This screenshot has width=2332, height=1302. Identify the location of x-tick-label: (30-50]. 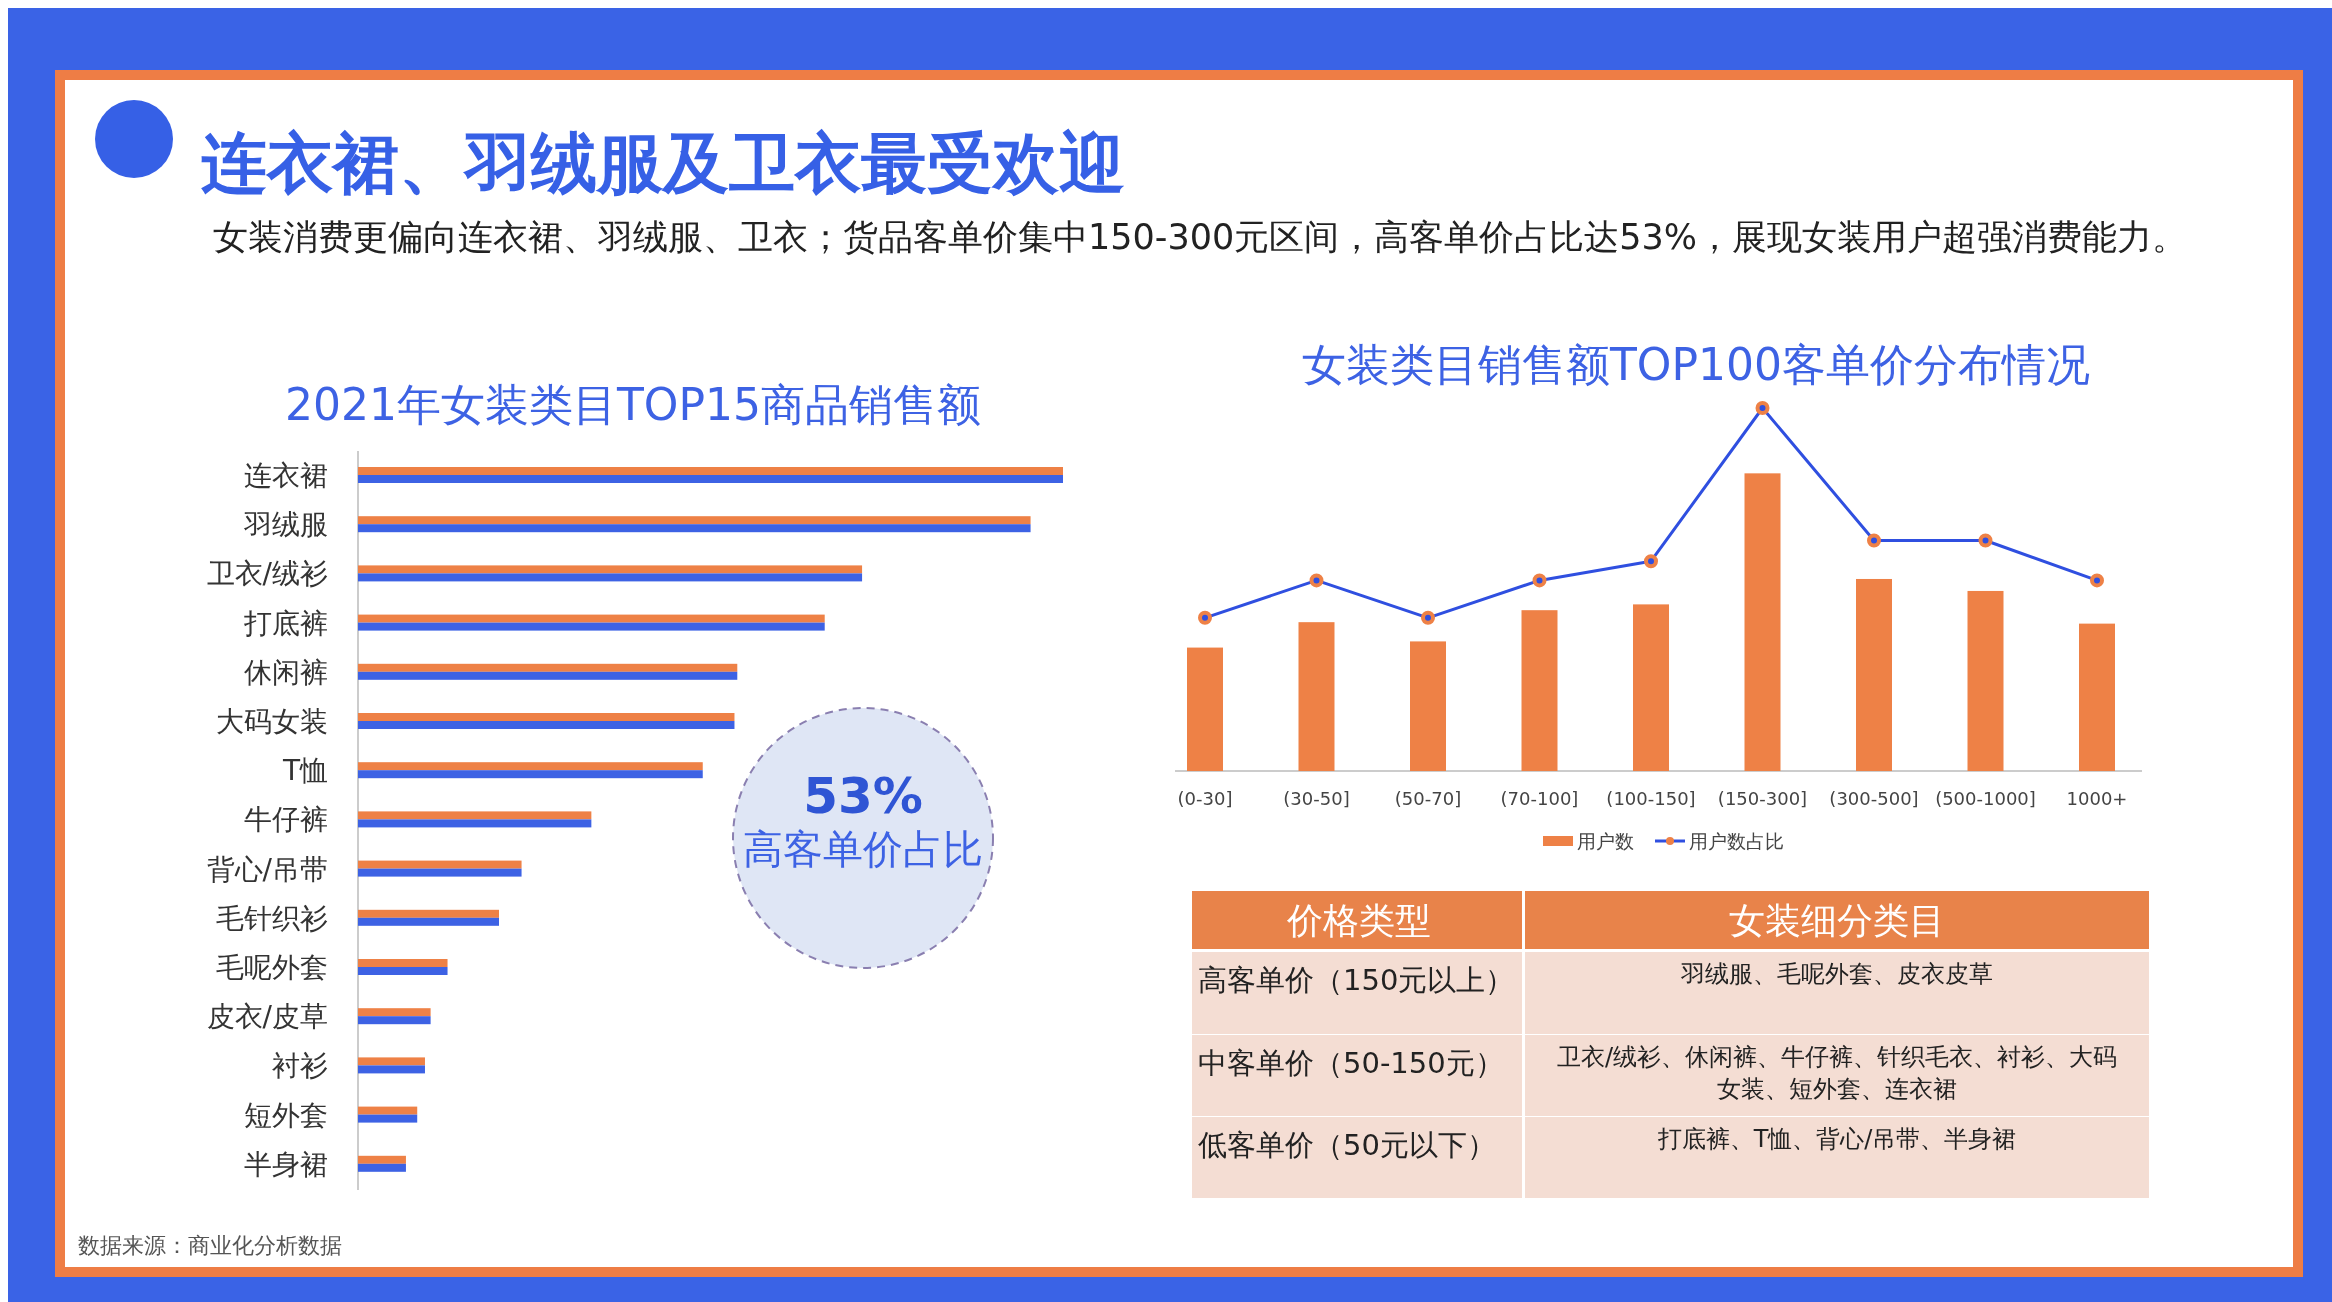
(1316, 798).